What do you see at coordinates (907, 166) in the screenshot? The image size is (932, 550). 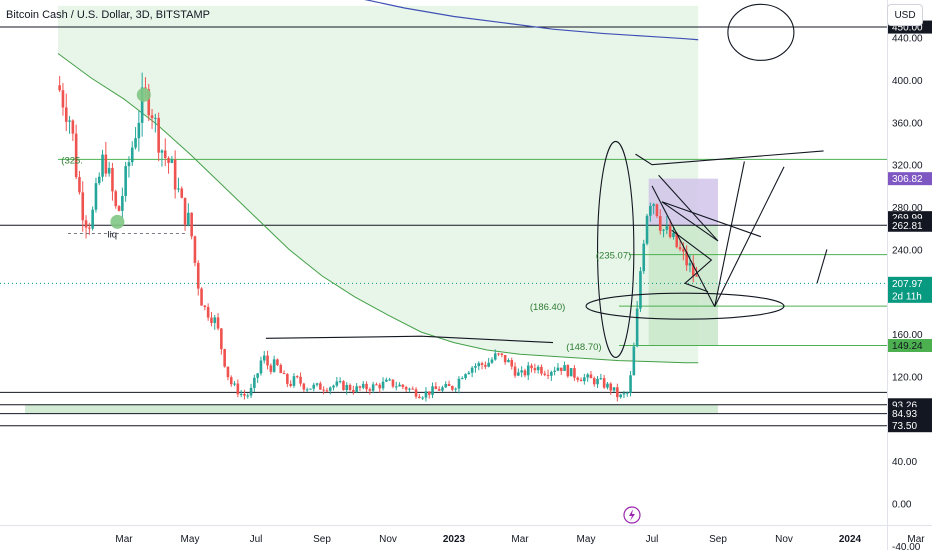 I see `y-tick-label-3: 320.00` at bounding box center [907, 166].